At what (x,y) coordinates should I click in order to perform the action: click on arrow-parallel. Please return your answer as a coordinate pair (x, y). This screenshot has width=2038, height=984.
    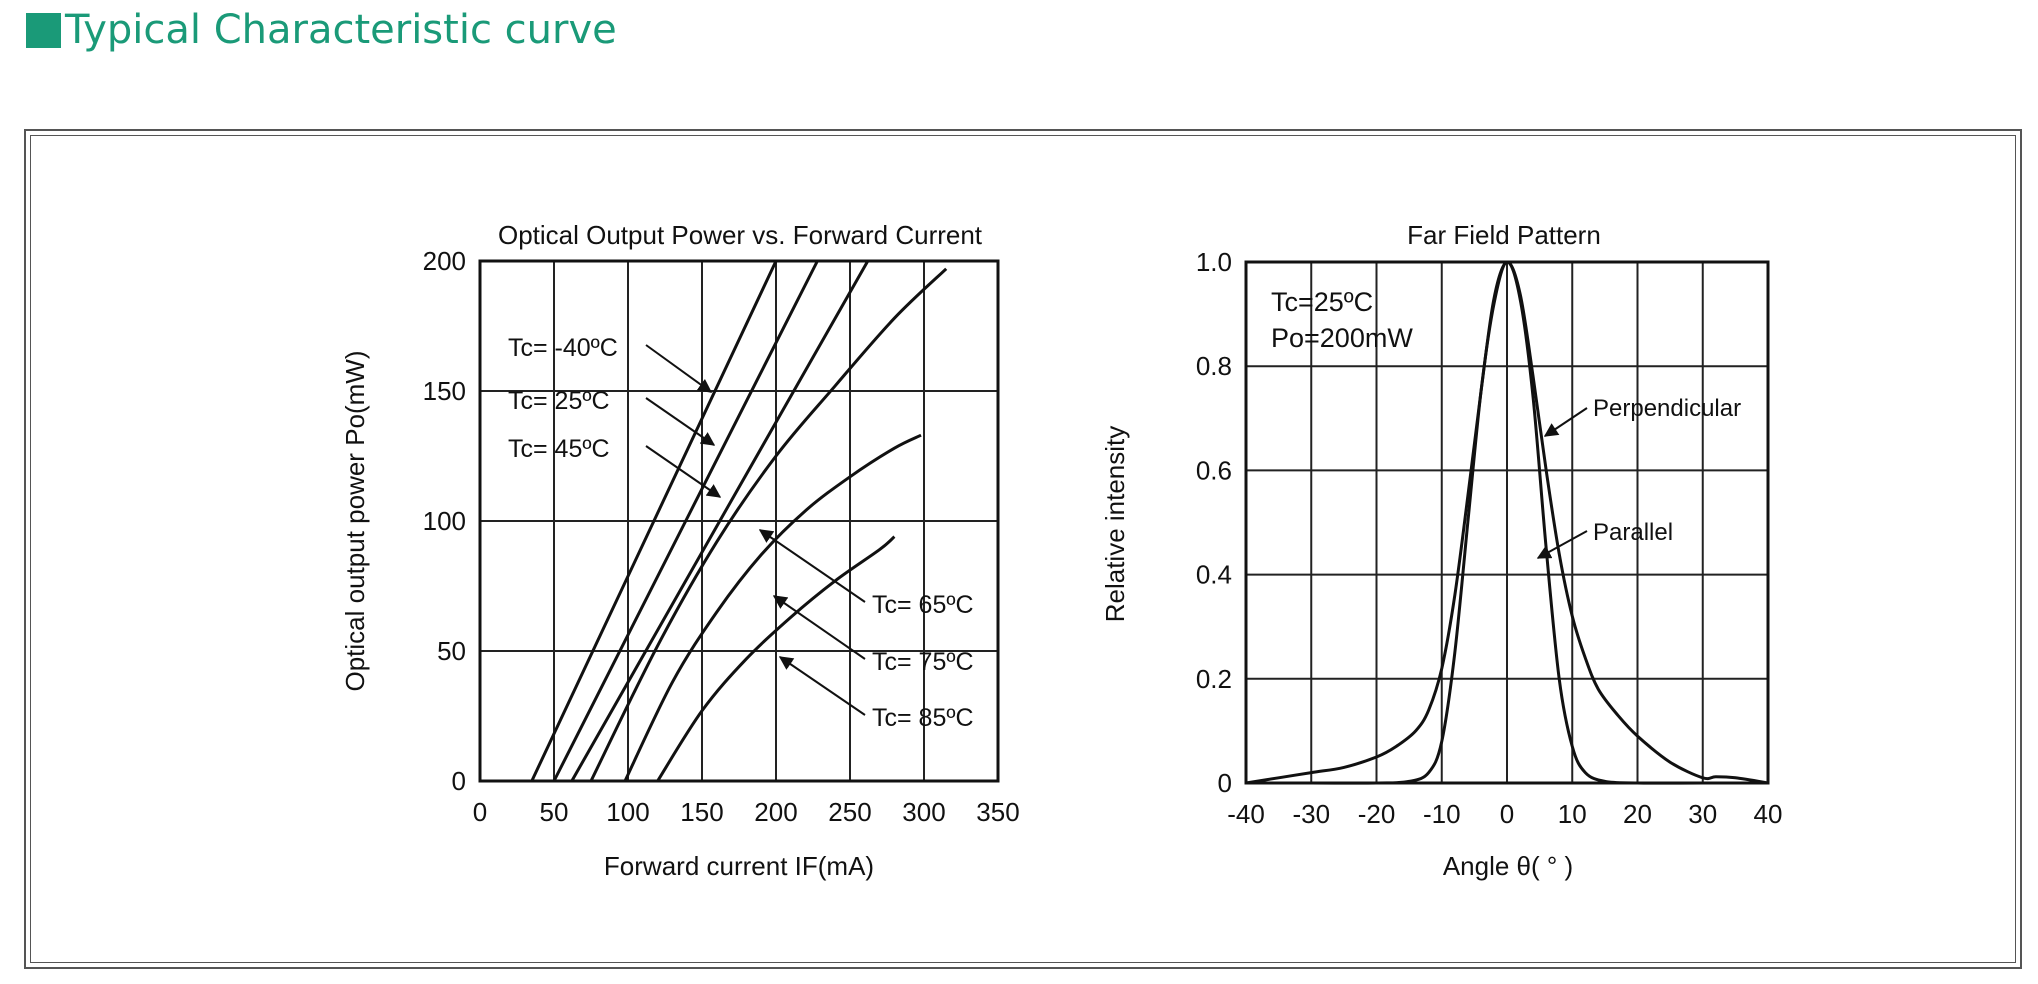
    Looking at the image, I should click on (1562, 544).